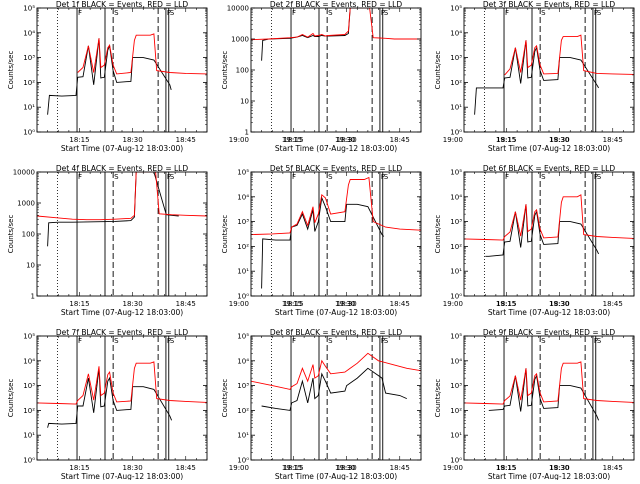 The image size is (640, 484). Describe the element at coordinates (122, 4) in the screenshot. I see `panel-title: Det 1f BLACK = Events, RED = LLD` at that location.